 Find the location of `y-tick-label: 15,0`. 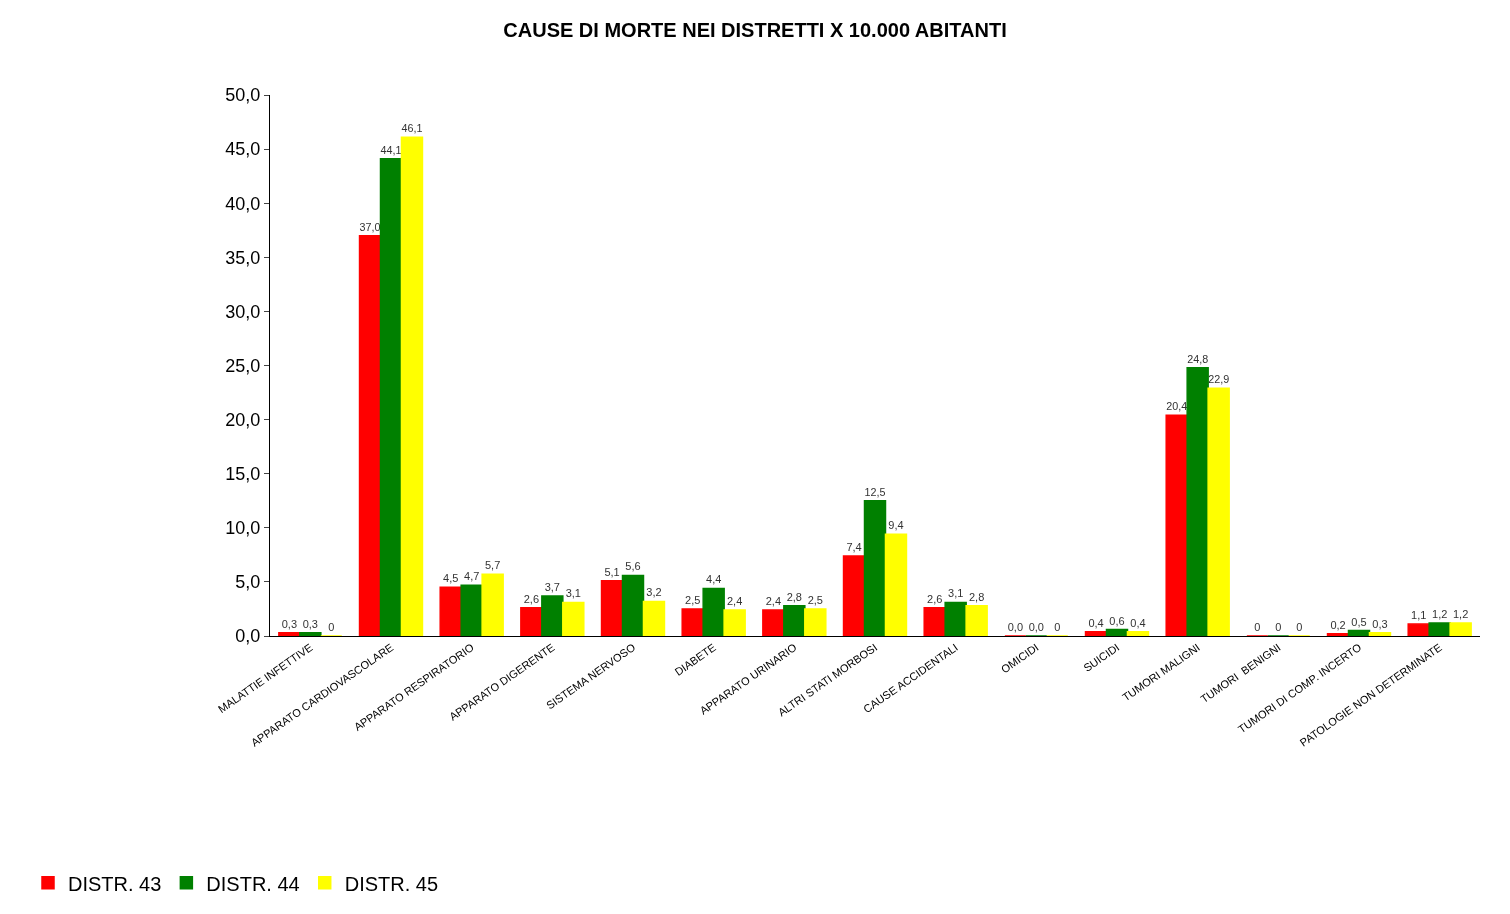

y-tick-label: 15,0 is located at coordinates (243, 474).